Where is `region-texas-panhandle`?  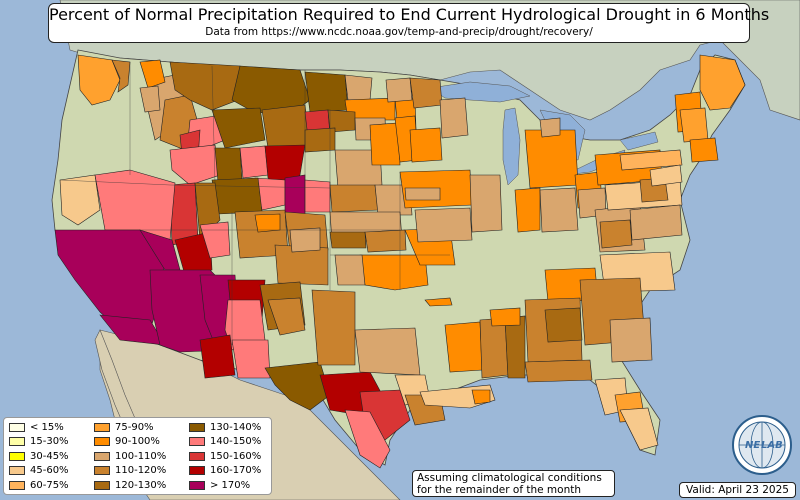
region-texas-panhandle is located at coordinates (333, 327).